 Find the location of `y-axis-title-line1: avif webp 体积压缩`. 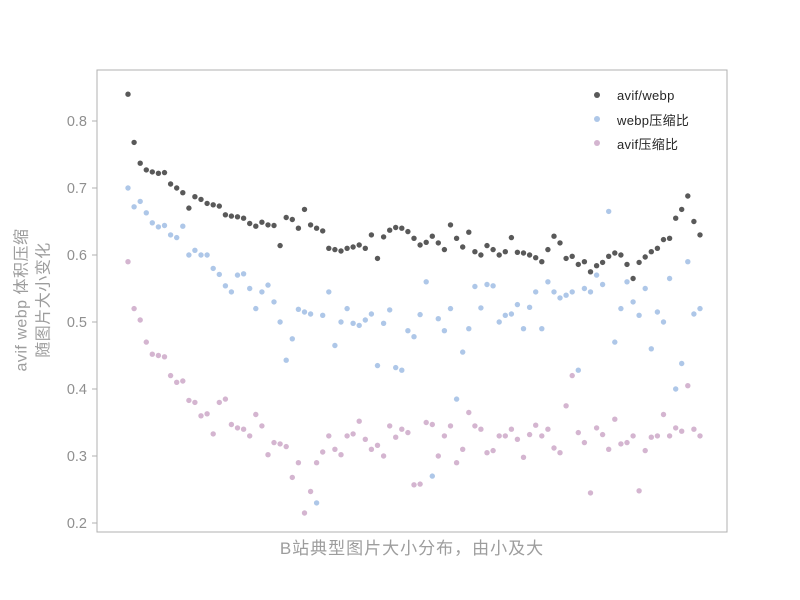

y-axis-title-line1: avif webp 体积压缩 is located at coordinates (22, 300).